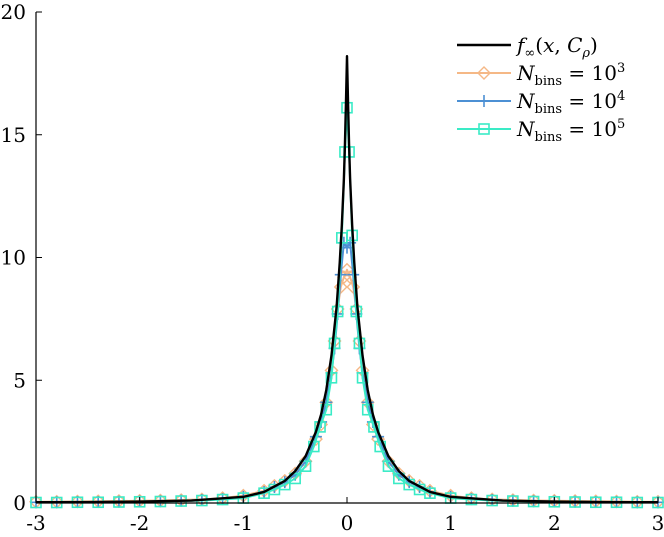 The image size is (664, 537). I want to click on legend-label-0: f∞(x, Cρ), so click(556, 47).